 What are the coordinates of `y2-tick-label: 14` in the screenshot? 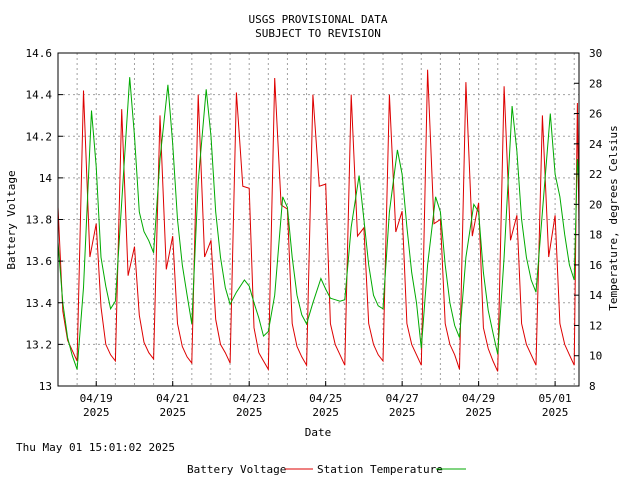 It's located at (596, 295).